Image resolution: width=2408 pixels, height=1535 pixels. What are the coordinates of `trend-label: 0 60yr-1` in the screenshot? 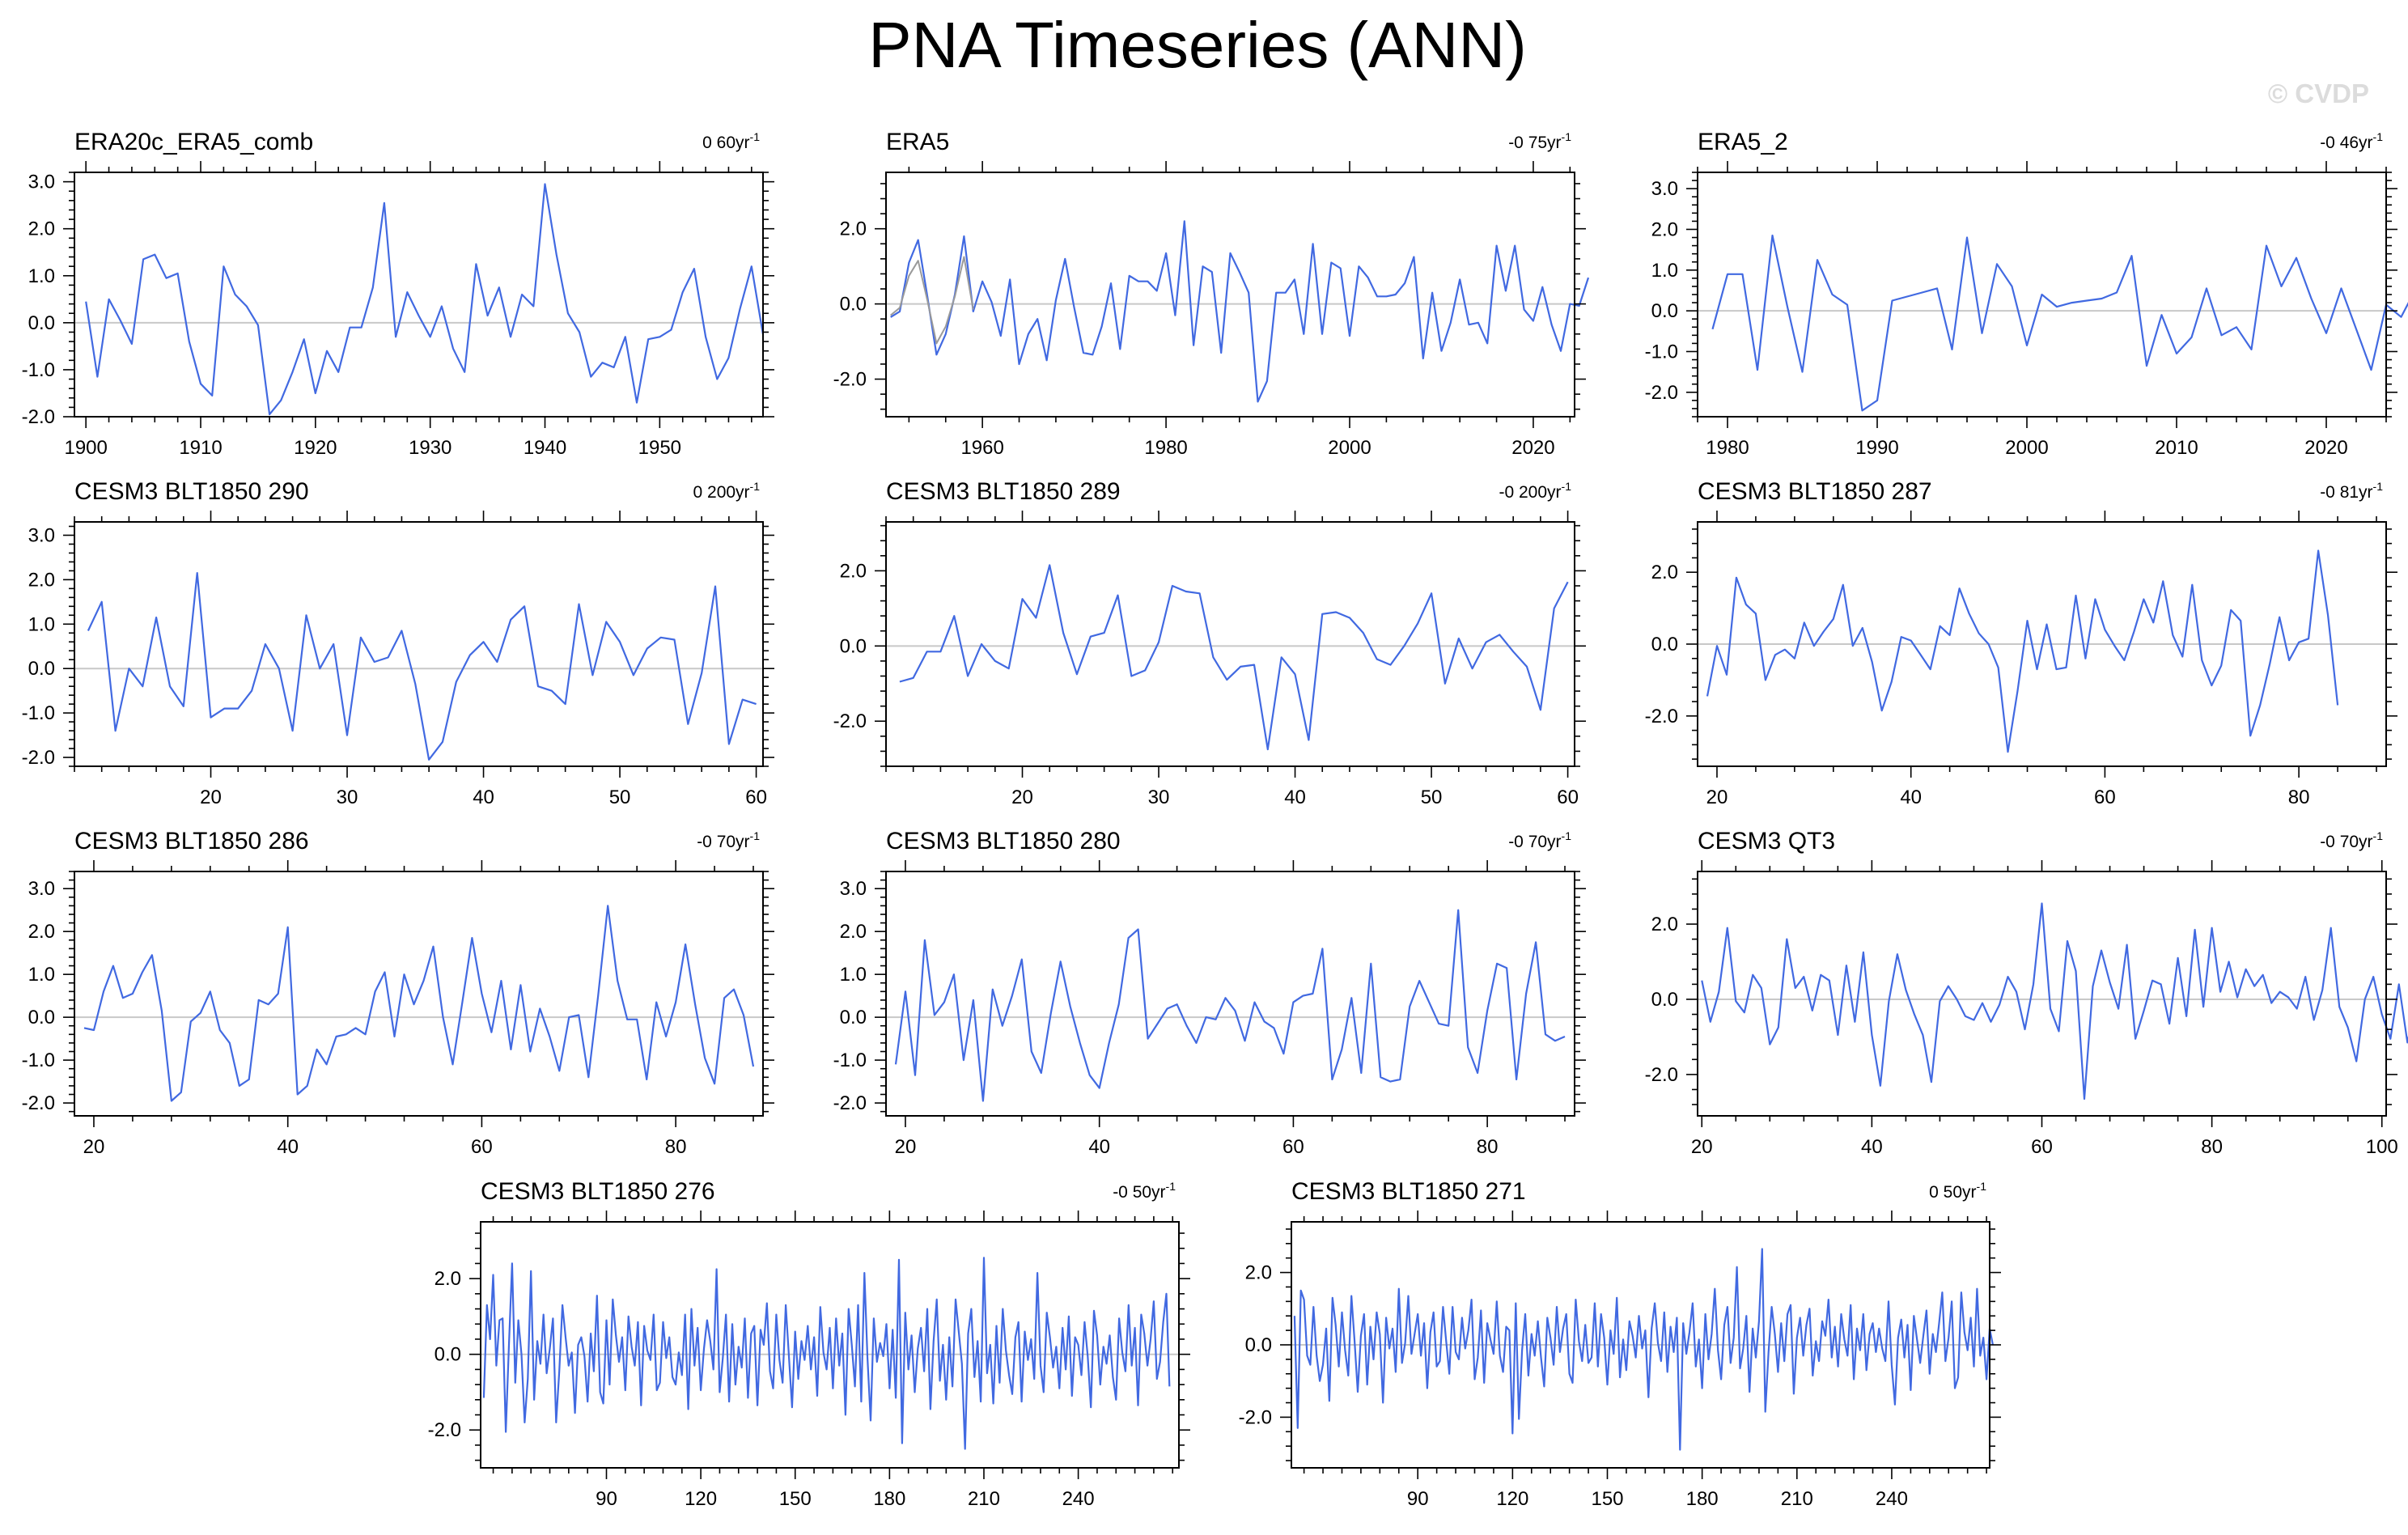 It's located at (731, 141).